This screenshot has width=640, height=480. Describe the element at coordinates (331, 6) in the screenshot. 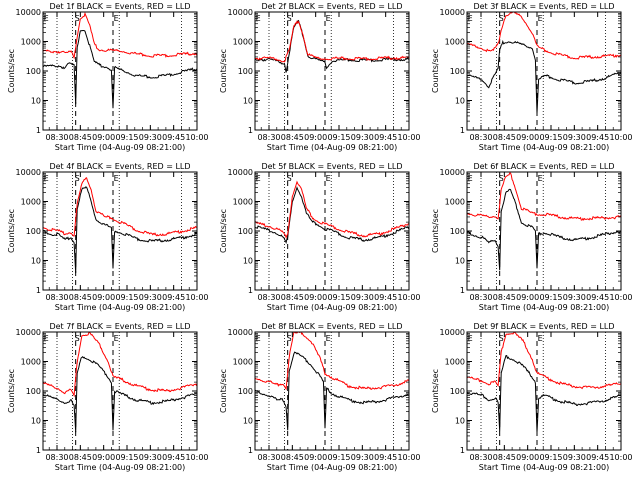

I see `panel-title: Det 2f BLACK = Events, RED = LLD` at that location.